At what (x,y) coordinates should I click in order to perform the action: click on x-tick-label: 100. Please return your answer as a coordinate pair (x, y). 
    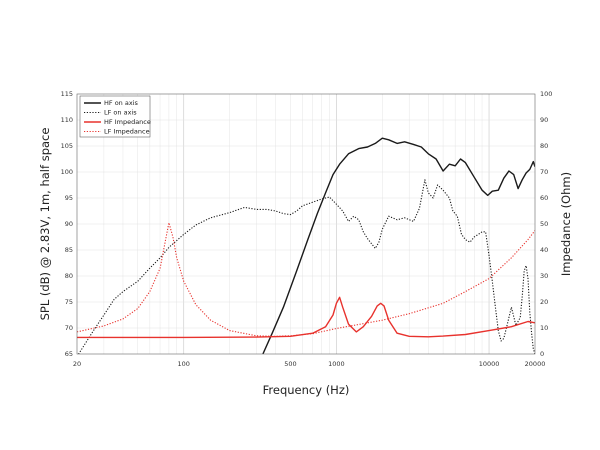
    Looking at the image, I should click on (183, 364).